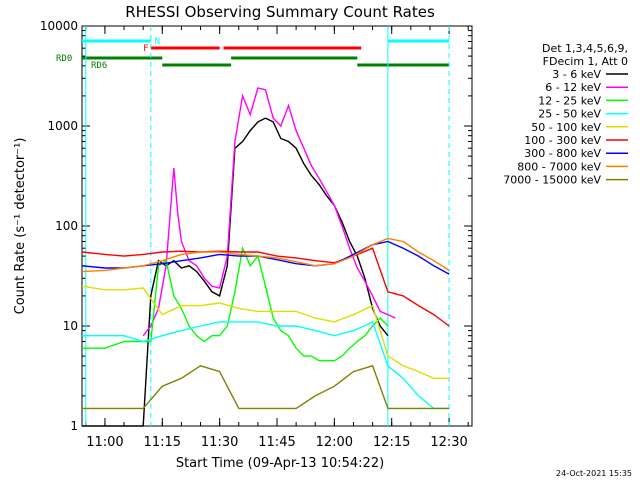  What do you see at coordinates (219, 442) in the screenshot?
I see `x-tick-label: 11:30` at bounding box center [219, 442].